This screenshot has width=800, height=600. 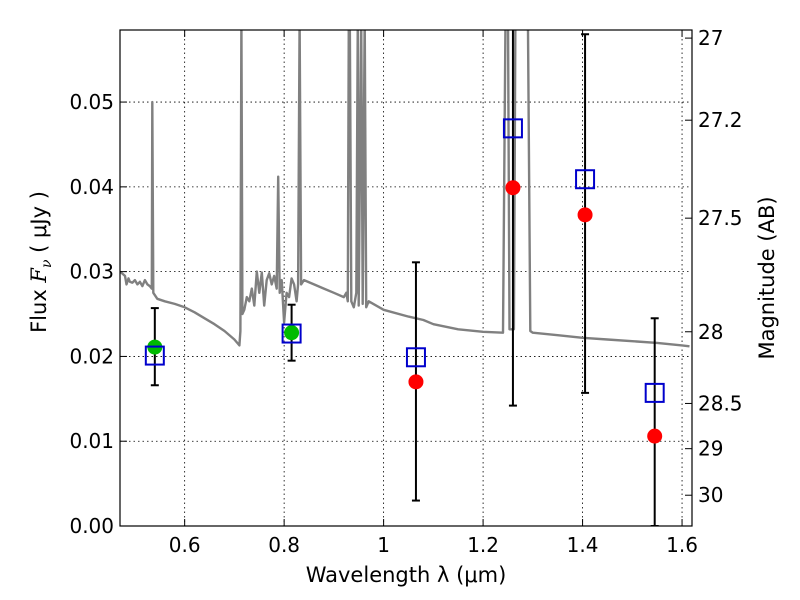 I want to click on y2-tick-label-1: 27.2, so click(x=720, y=120).